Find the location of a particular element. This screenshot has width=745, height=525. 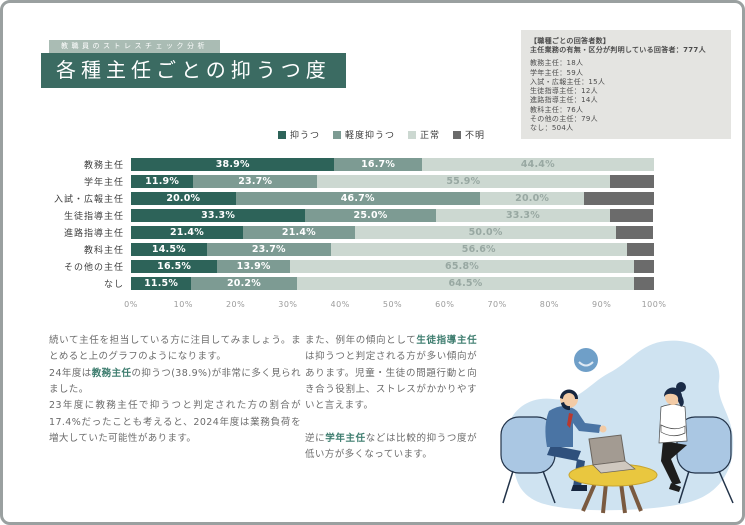

legend-item: 不明 is located at coordinates (469, 134).